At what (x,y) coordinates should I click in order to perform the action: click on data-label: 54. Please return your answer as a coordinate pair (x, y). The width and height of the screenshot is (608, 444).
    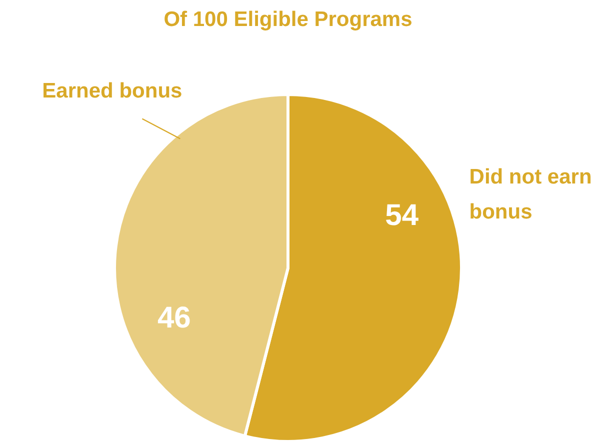
    Looking at the image, I should click on (402, 215).